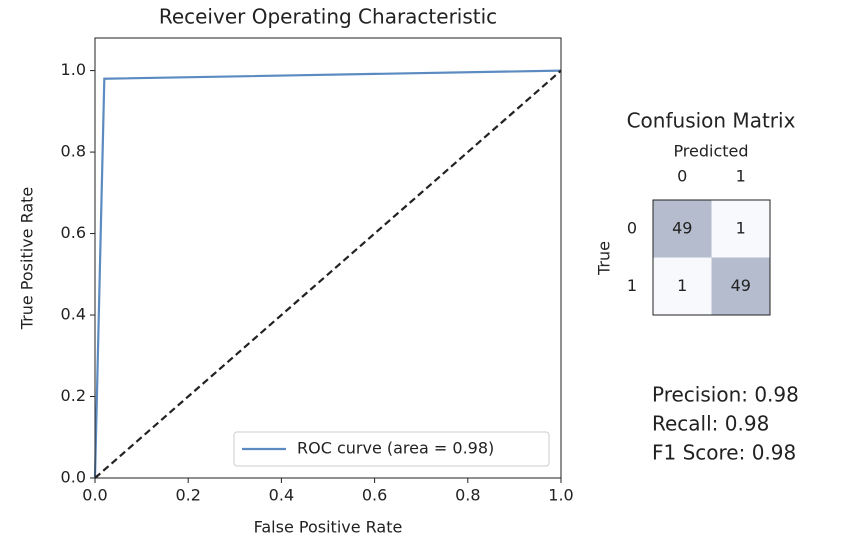 Image resolution: width=848 pixels, height=545 pixels. Describe the element at coordinates (604, 258) in the screenshot. I see `matrix-y-label: True` at that location.